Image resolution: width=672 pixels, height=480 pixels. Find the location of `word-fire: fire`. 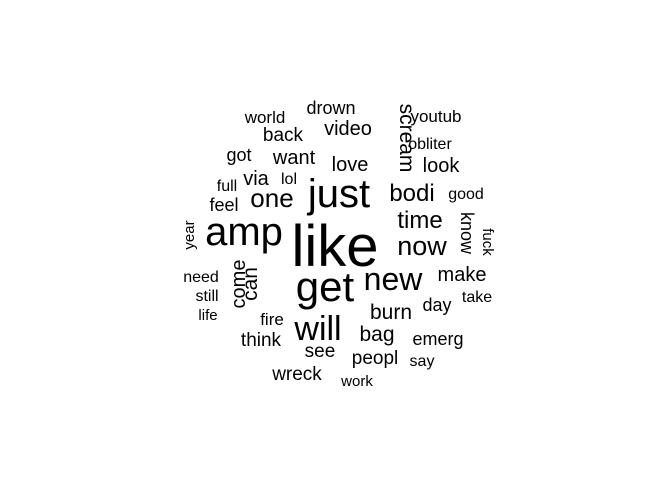

word-fire: fire is located at coordinates (272, 319).